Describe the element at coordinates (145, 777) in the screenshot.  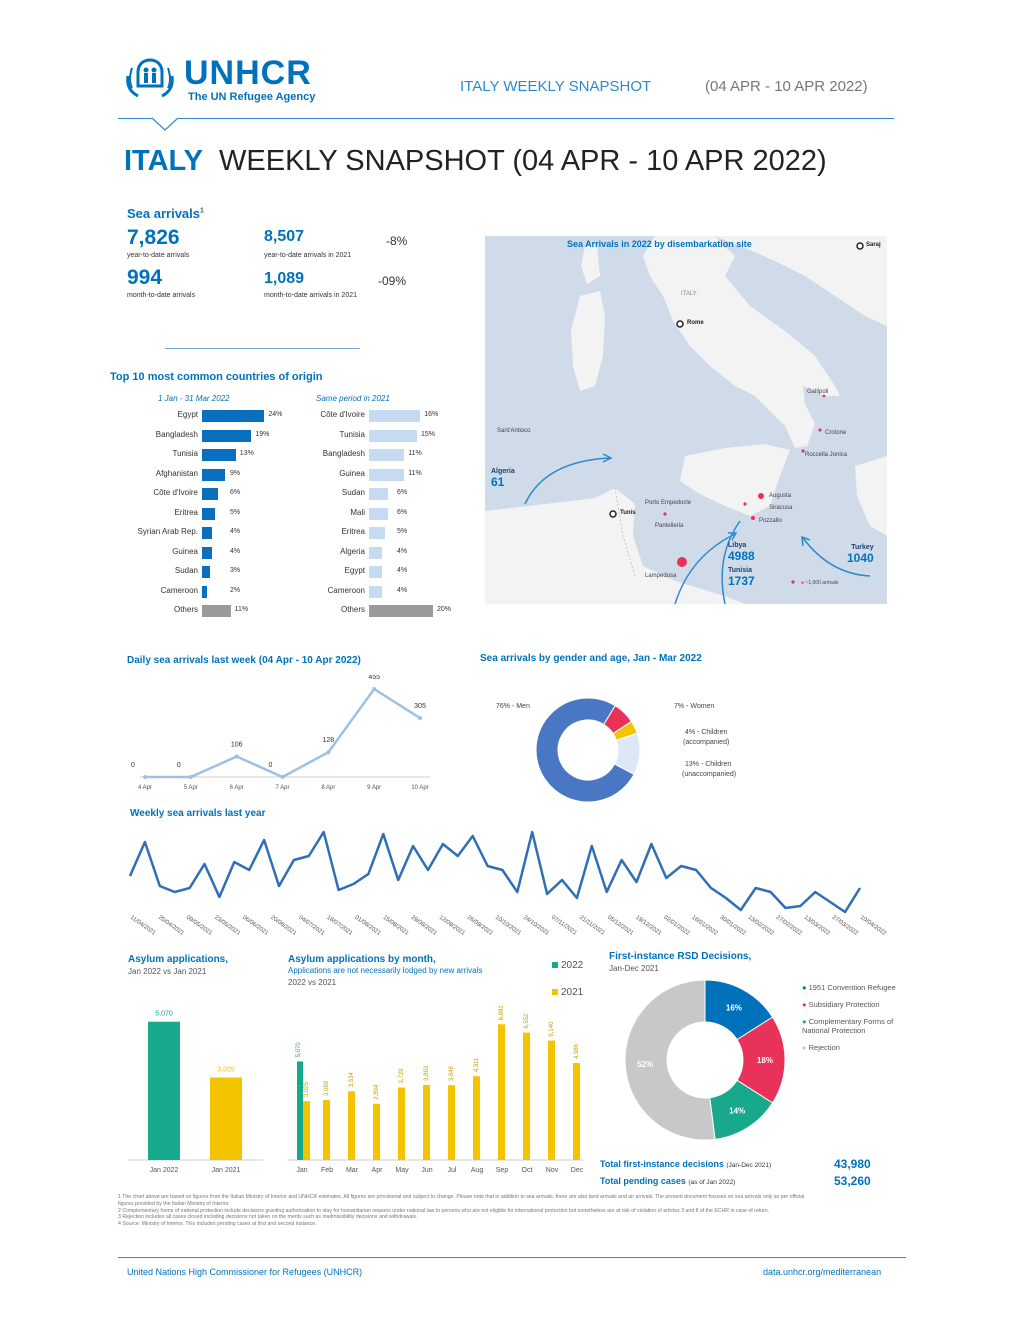
I see `daily-point` at that location.